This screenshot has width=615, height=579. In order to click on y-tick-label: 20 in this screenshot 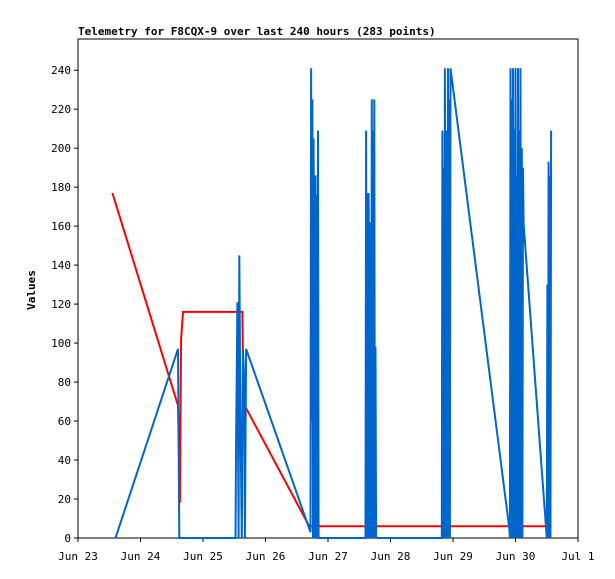, I will do `click(64, 499)`.